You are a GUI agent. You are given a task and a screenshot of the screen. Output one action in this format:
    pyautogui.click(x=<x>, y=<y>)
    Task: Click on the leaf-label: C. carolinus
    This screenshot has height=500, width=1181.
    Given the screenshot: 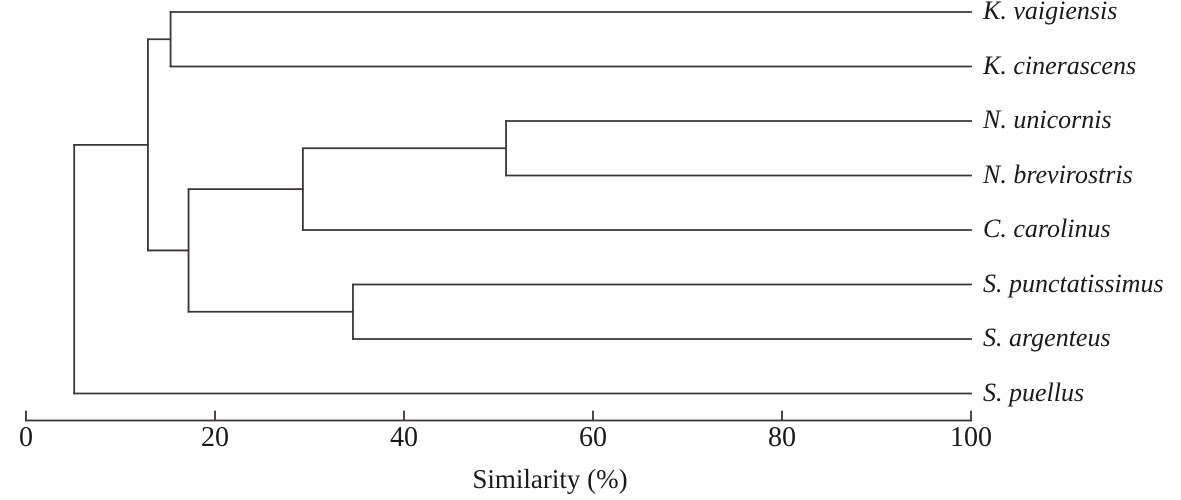 What is the action you would take?
    pyautogui.click(x=1047, y=228)
    